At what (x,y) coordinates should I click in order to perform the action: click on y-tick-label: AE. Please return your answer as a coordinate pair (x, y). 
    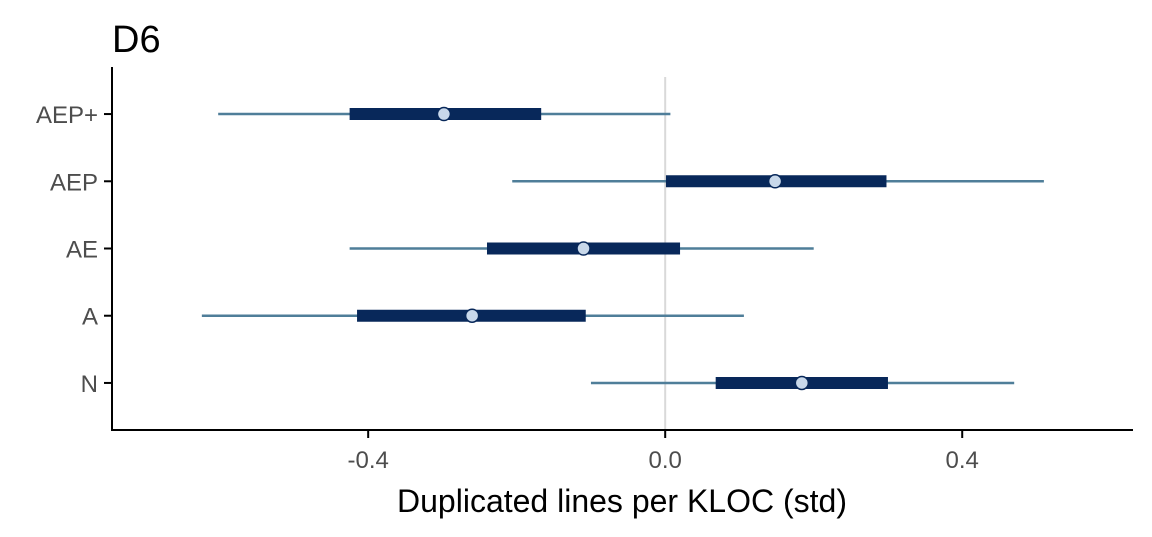
    Looking at the image, I should click on (82, 250).